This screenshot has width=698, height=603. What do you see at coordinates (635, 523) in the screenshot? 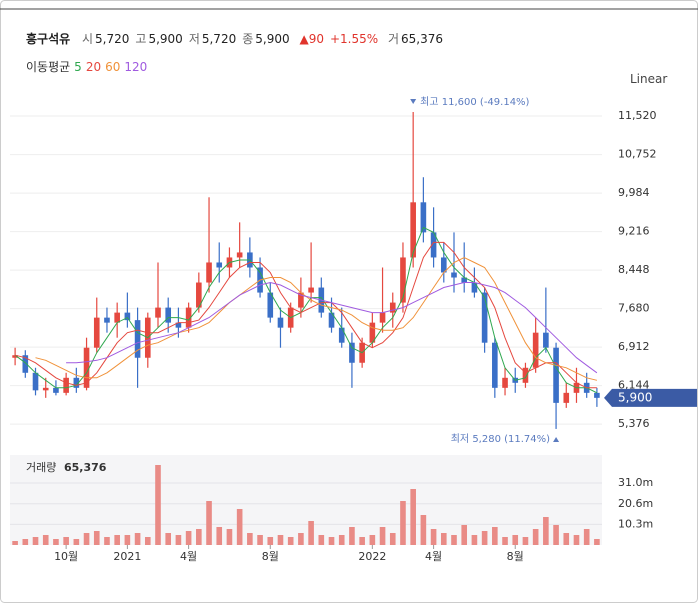
I see `volume-tick-label: 10.3m` at bounding box center [635, 523].